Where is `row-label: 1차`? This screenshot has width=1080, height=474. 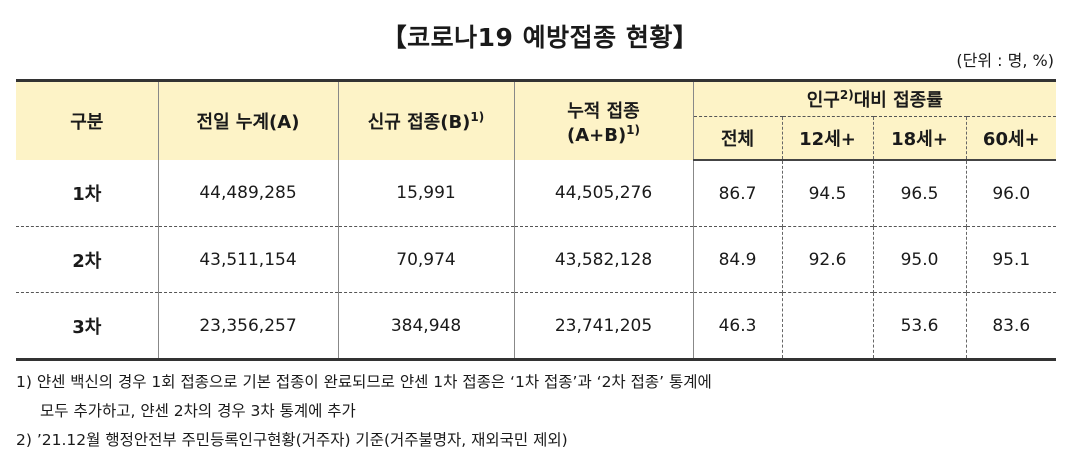
row-label: 1차 is located at coordinates (87, 194).